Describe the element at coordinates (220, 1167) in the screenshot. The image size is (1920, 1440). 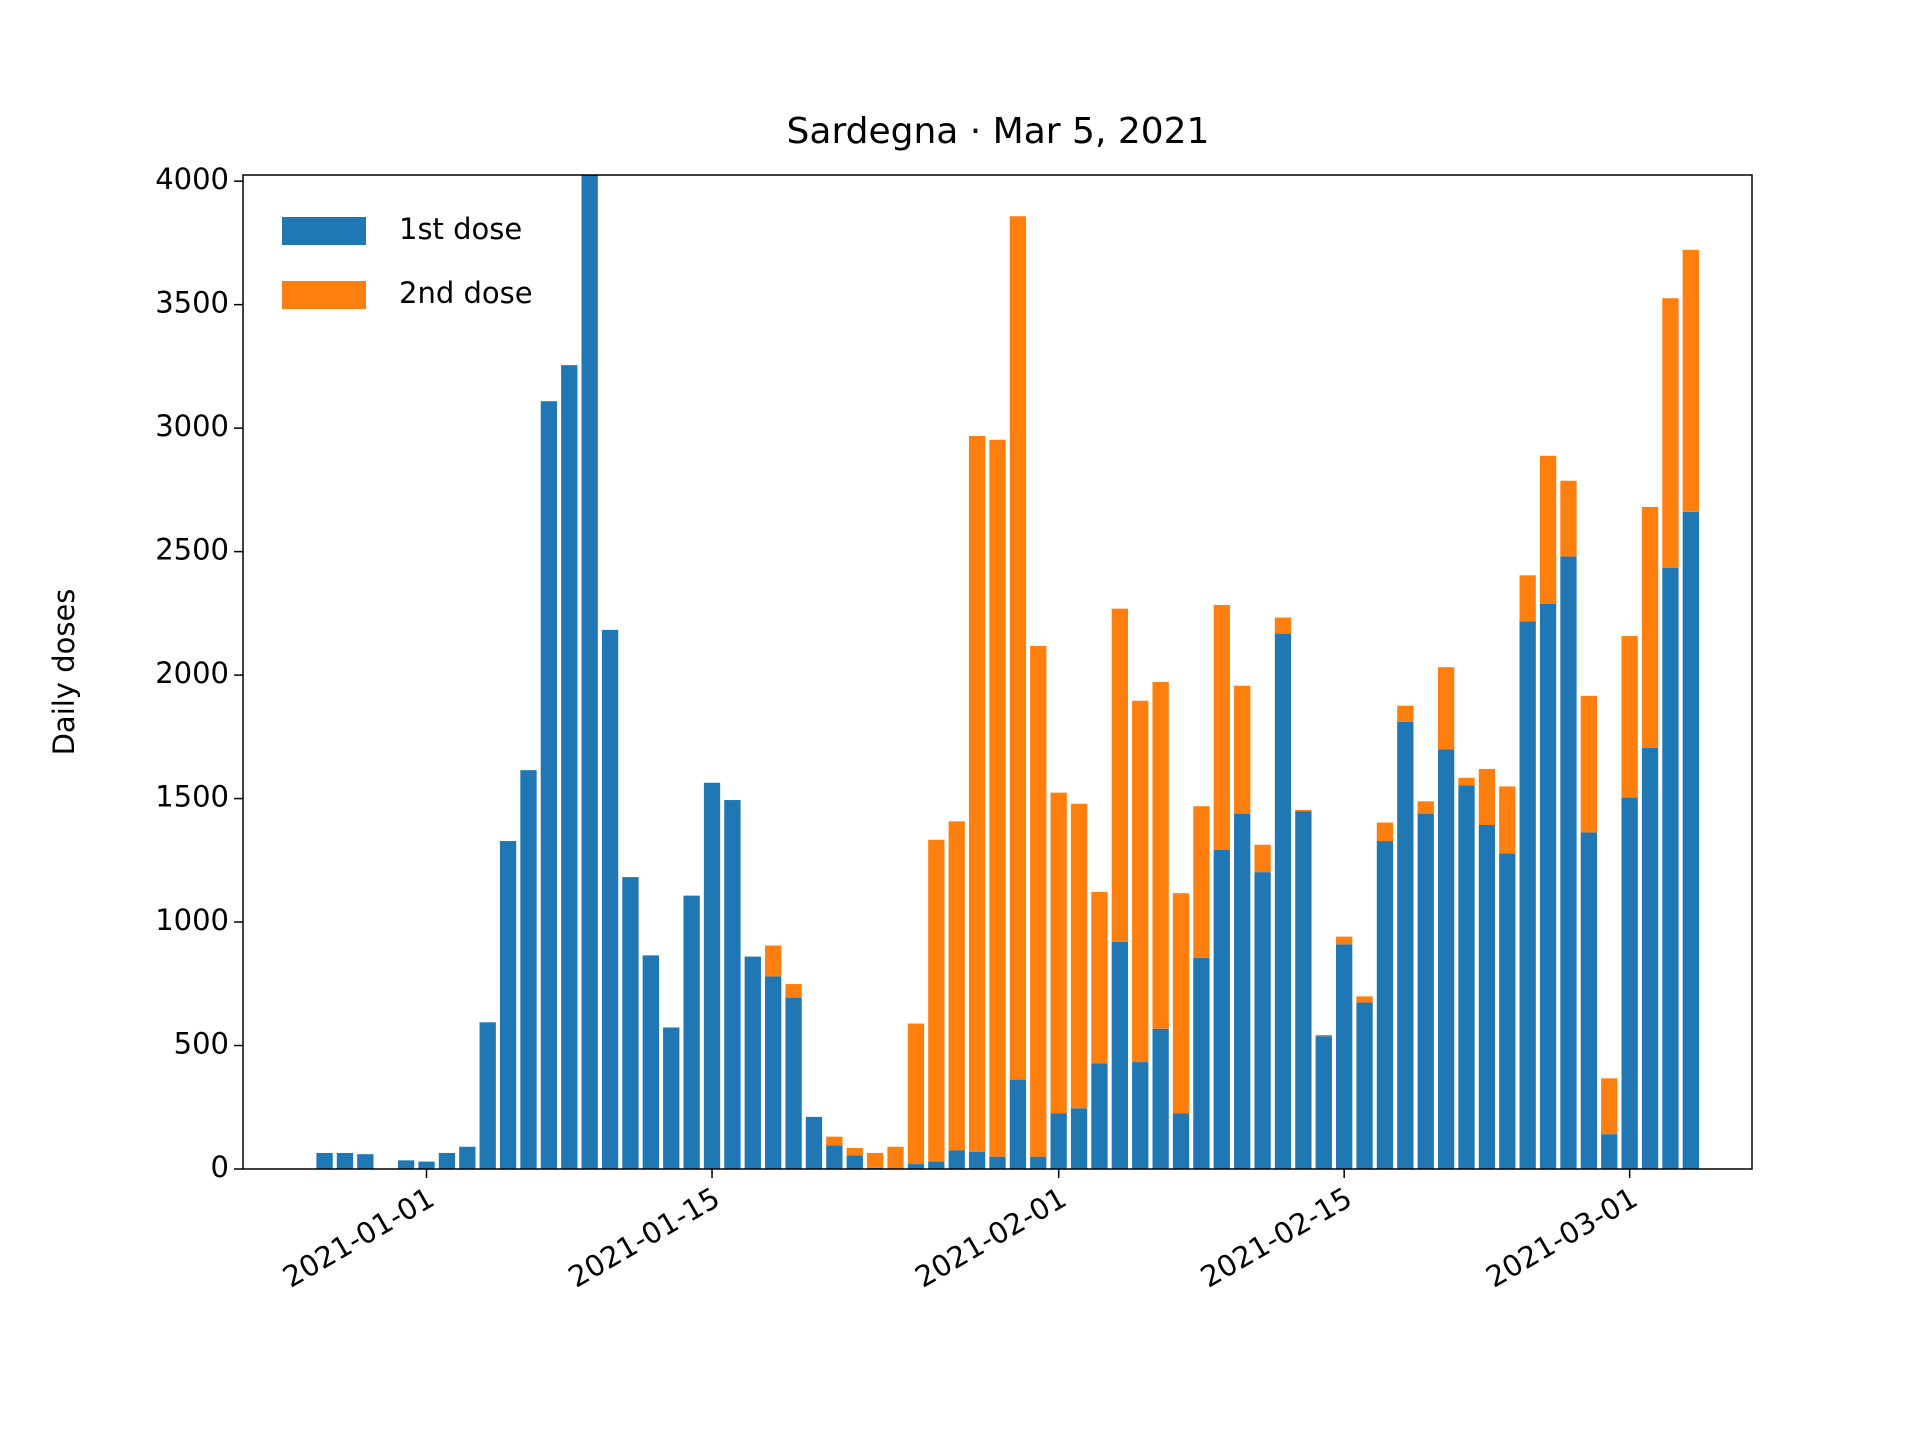
I see `y-tick-label: 0` at that location.